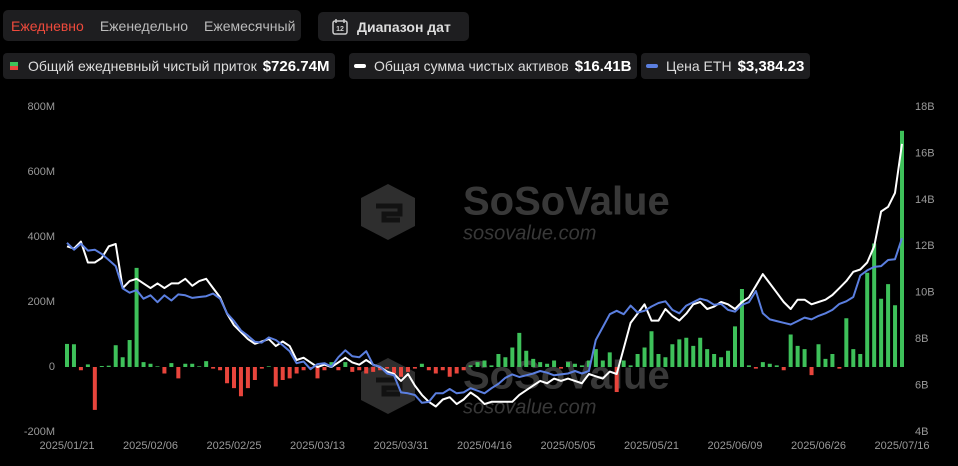  What do you see at coordinates (41, 172) in the screenshot?
I see `y-tick-label: 600M` at bounding box center [41, 172].